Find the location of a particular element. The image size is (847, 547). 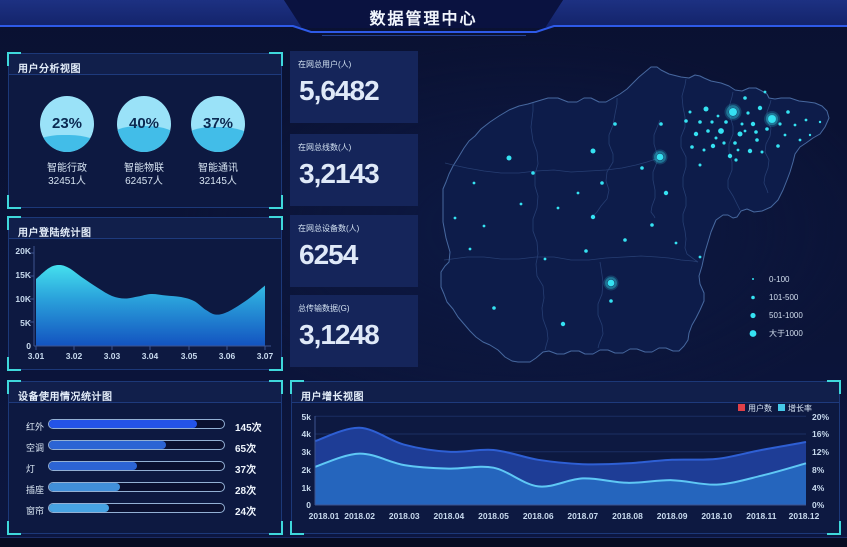

svg-text: 用户数 is located at coordinates (760, 408).